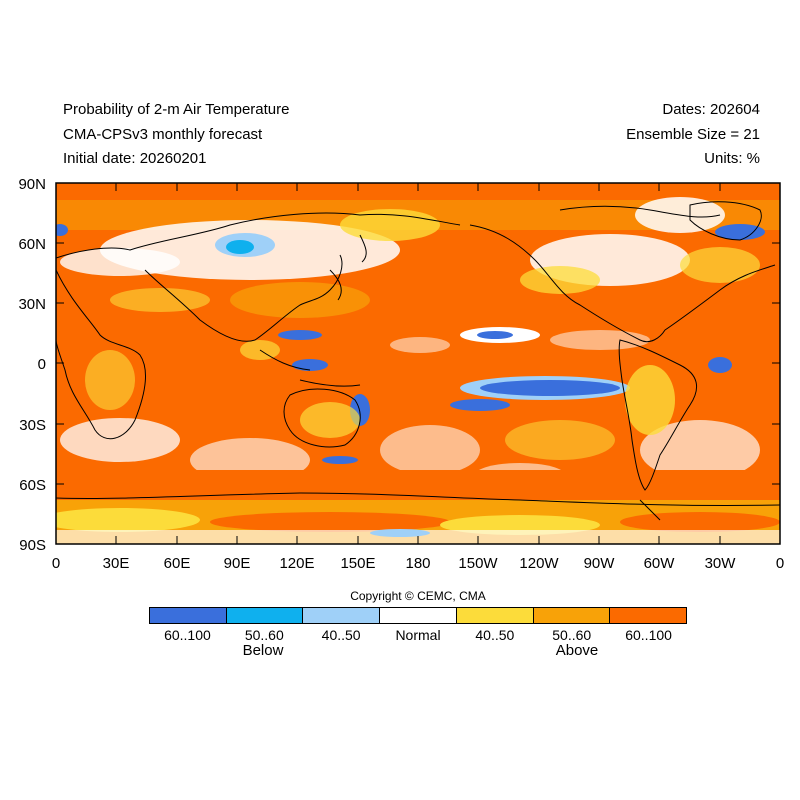 Image resolution: width=800 pixels, height=800 pixels. What do you see at coordinates (418, 485) in the screenshot?
I see `field-southern-ocean` at bounding box center [418, 485].